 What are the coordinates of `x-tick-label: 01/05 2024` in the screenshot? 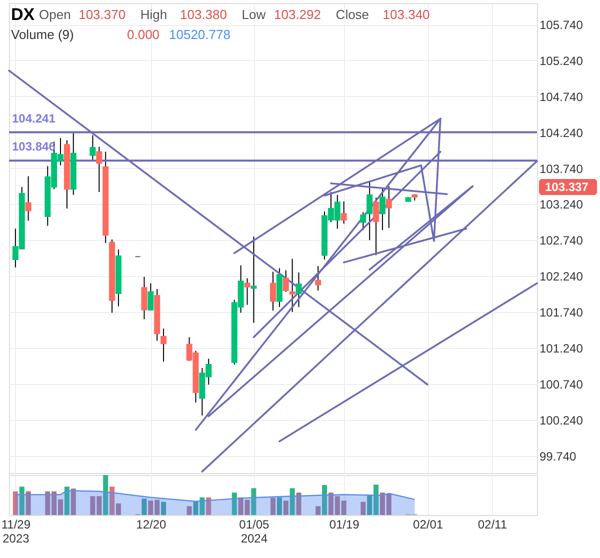 It's located at (254, 532).